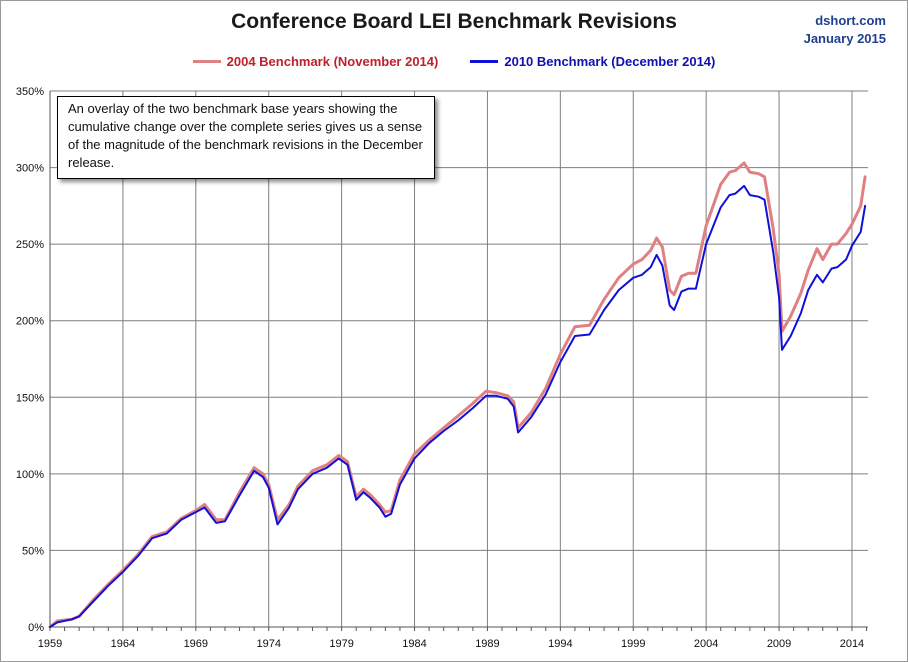  I want to click on x-tick-label: 1979, so click(341, 644).